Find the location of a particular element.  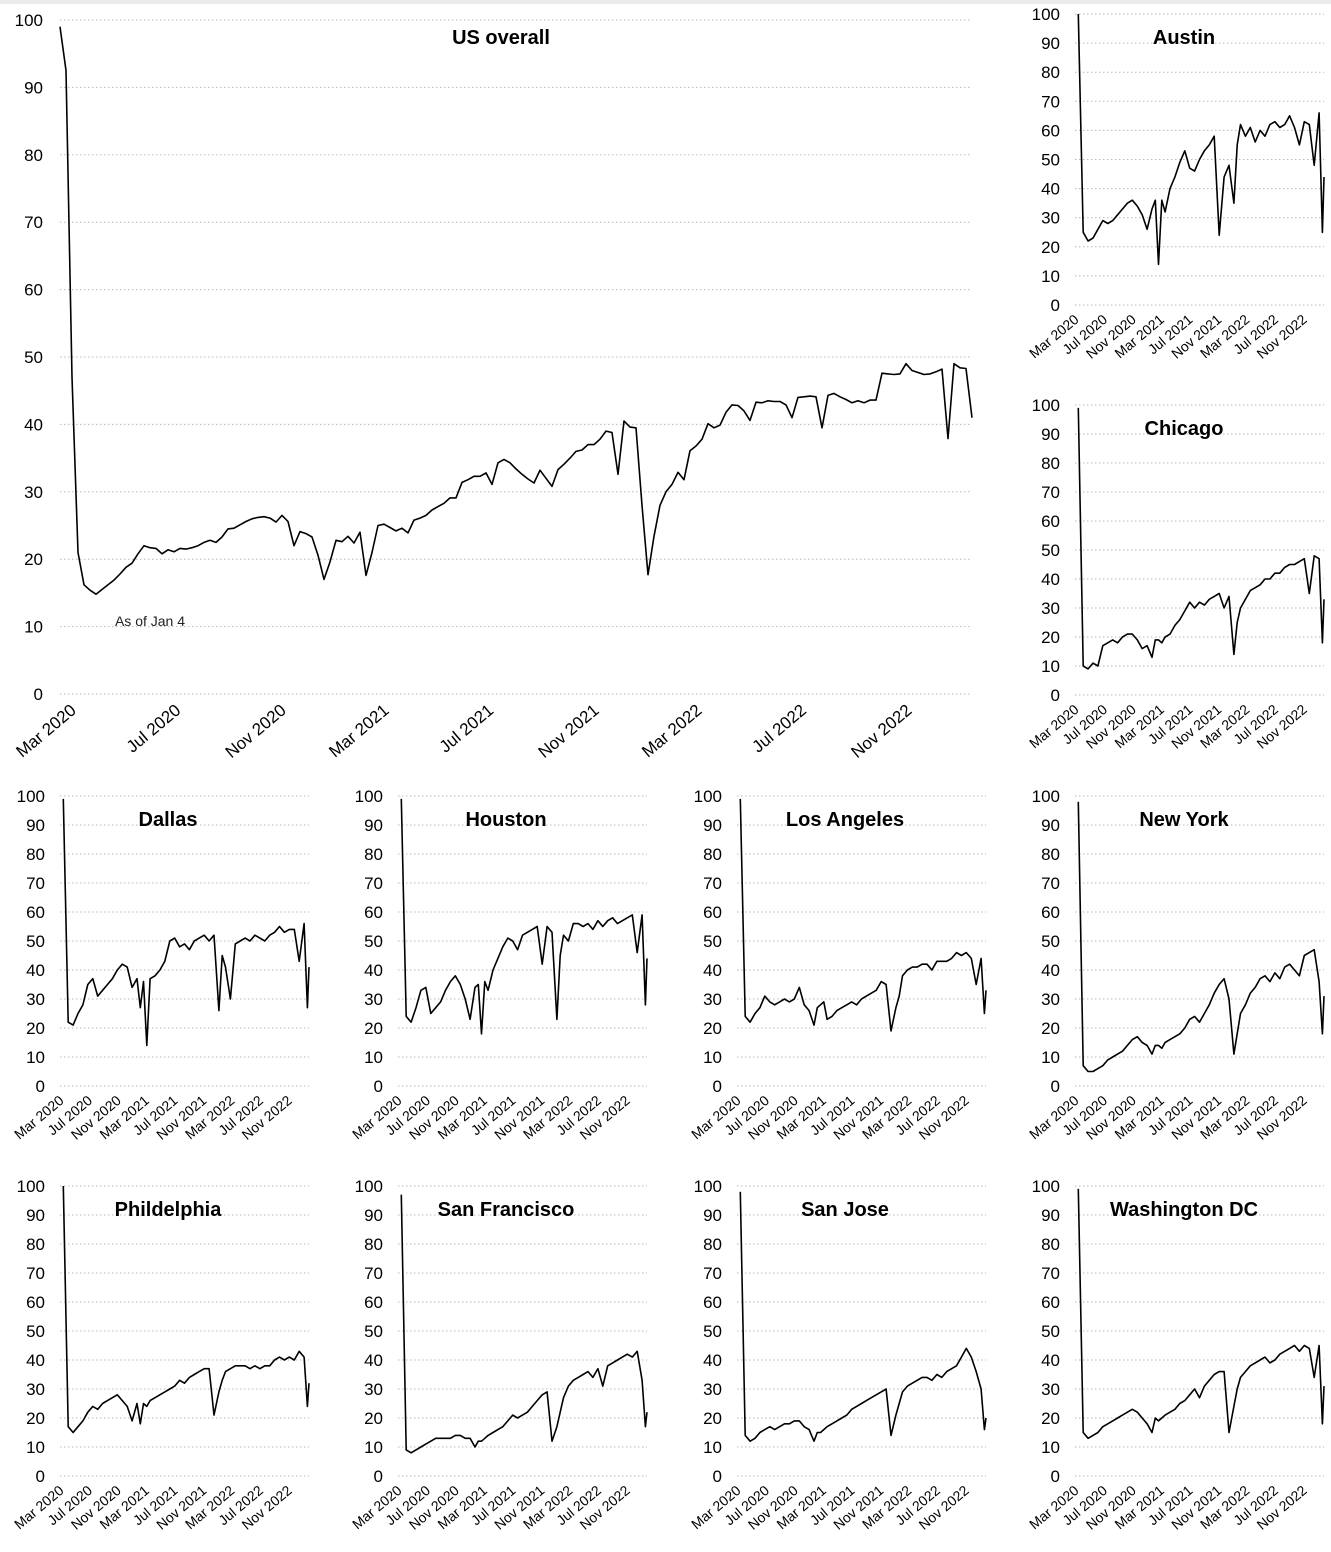

x-tick-label: Jul 2021 is located at coordinates (466, 729).